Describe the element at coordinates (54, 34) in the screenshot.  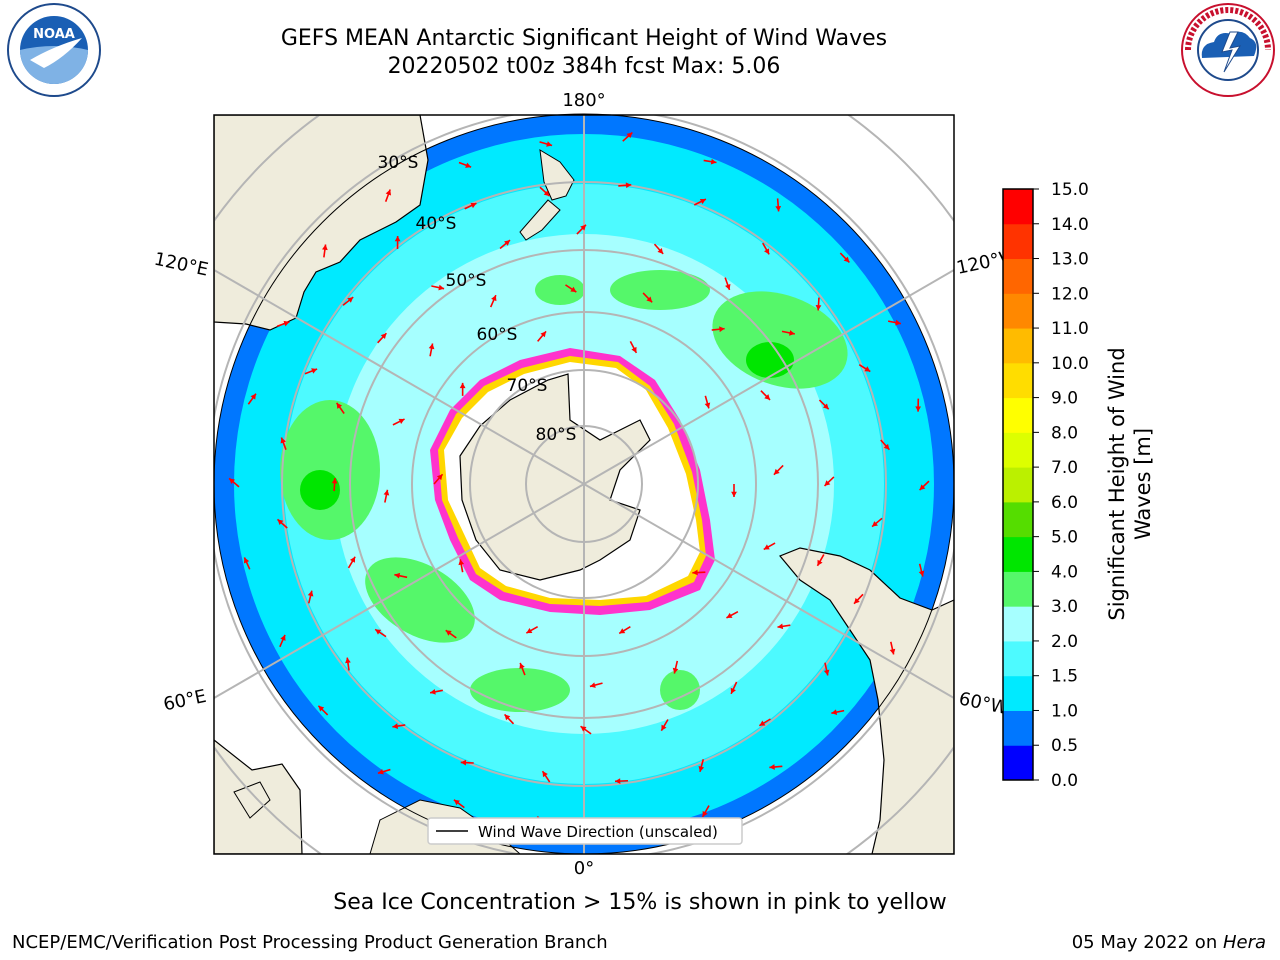
I see `noaa-logo-text: NOAA` at that location.